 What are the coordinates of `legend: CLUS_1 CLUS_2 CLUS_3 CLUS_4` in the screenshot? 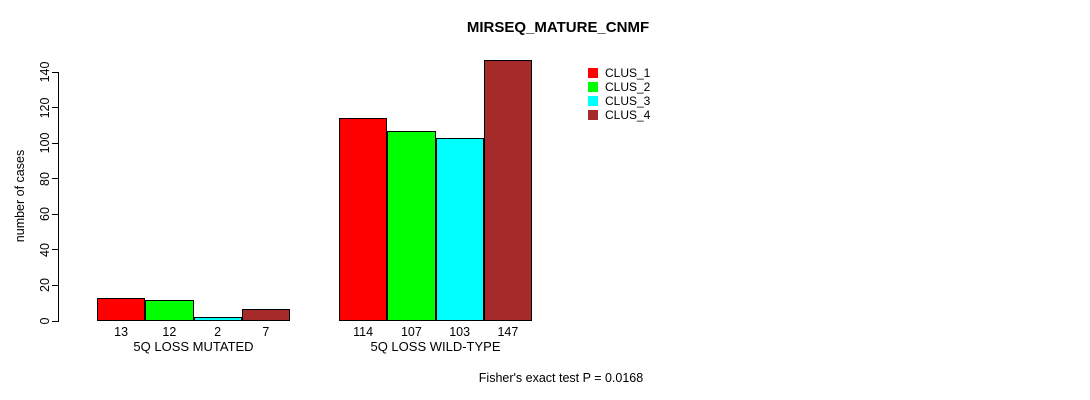 It's located at (619, 94).